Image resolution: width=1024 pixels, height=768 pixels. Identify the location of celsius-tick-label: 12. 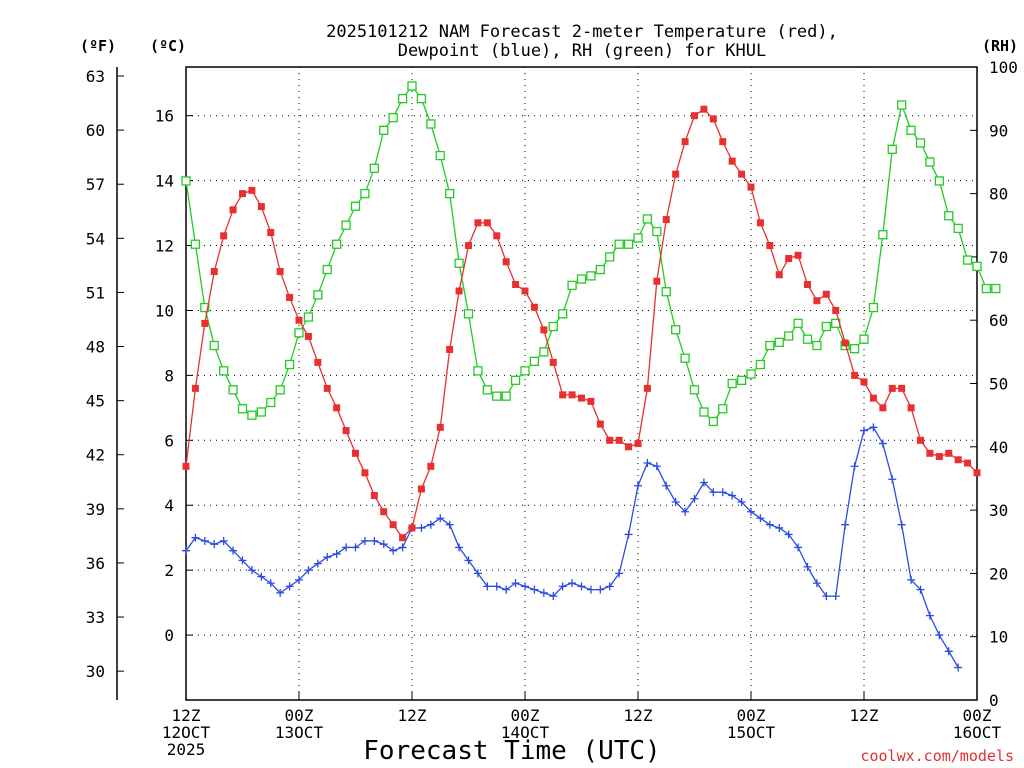
(164, 246).